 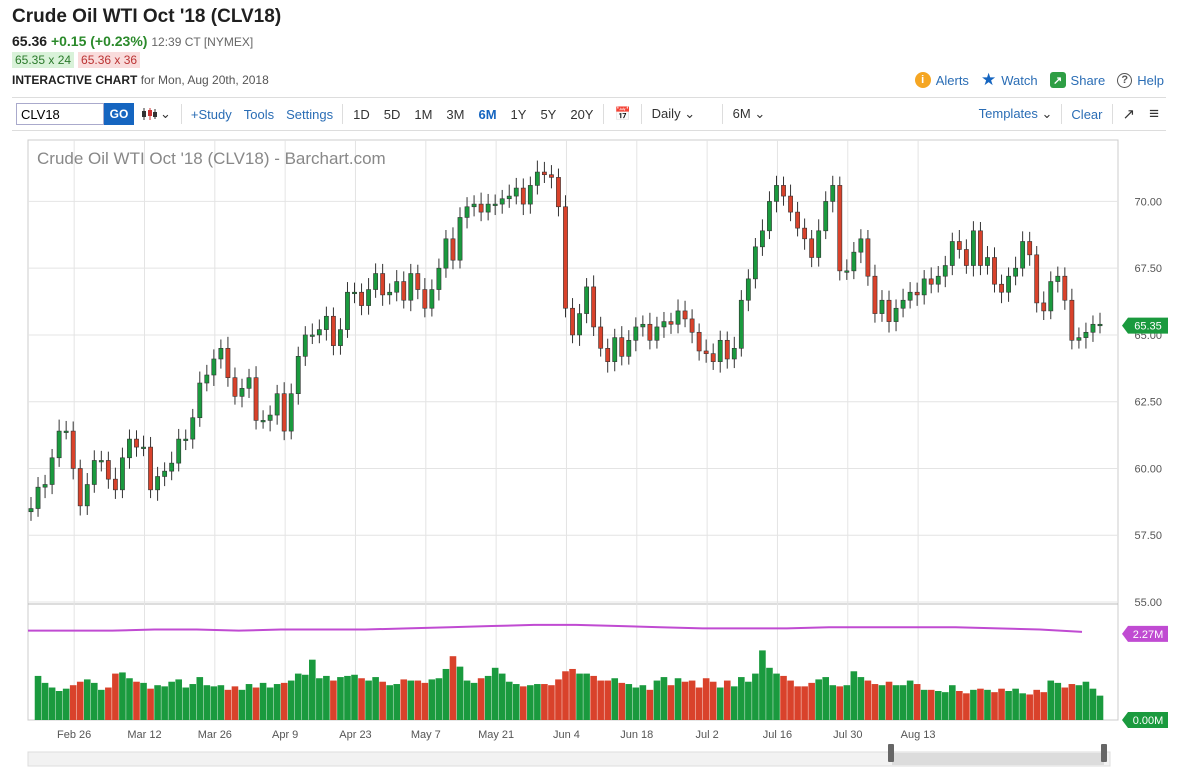 What do you see at coordinates (1129, 114) in the screenshot?
I see `expand-icon: ↗` at bounding box center [1129, 114].